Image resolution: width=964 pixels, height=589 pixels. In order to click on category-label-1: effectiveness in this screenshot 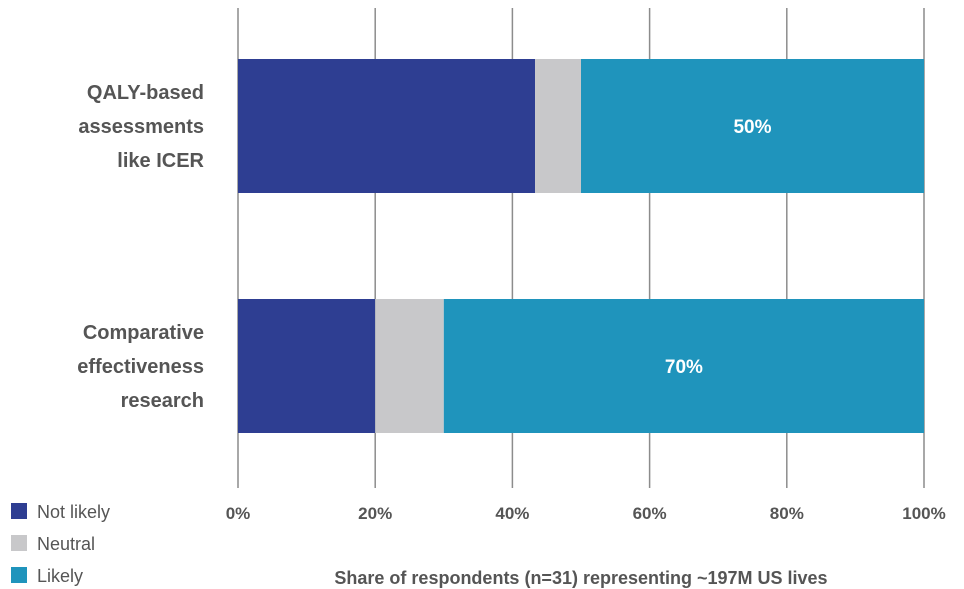, I will do `click(140, 367)`.